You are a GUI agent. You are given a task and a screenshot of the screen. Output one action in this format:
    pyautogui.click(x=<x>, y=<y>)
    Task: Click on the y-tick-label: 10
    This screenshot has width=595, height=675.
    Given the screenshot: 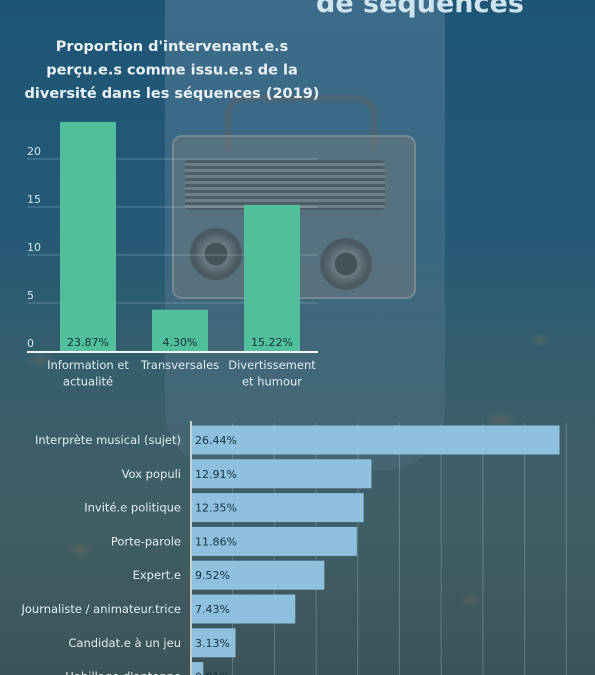 What is the action you would take?
    pyautogui.click(x=34, y=247)
    